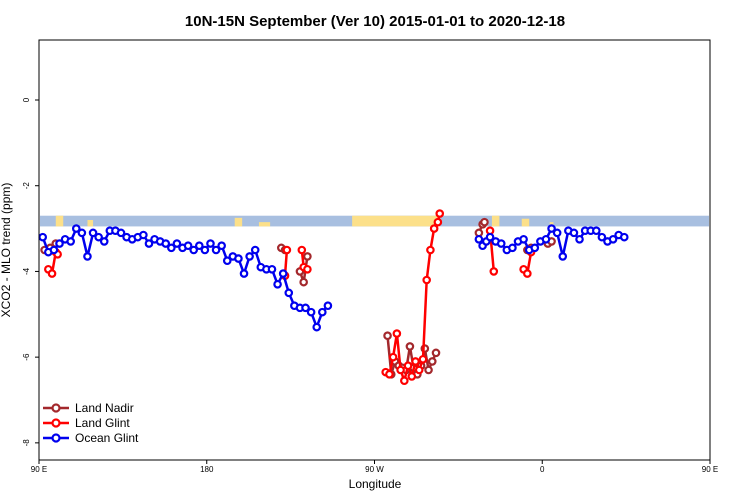  Describe the element at coordinates (375, 484) in the screenshot. I see `x-axis-label: Longitude` at that location.